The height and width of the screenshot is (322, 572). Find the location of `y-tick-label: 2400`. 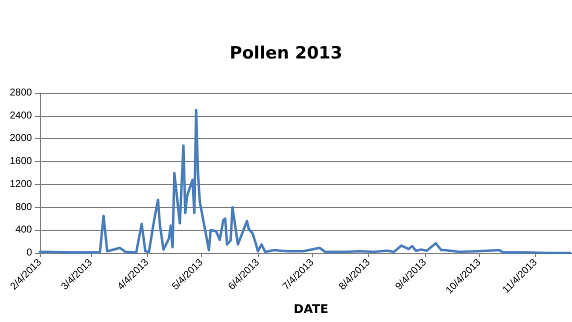

y-tick-label: 2400 is located at coordinates (21, 116).